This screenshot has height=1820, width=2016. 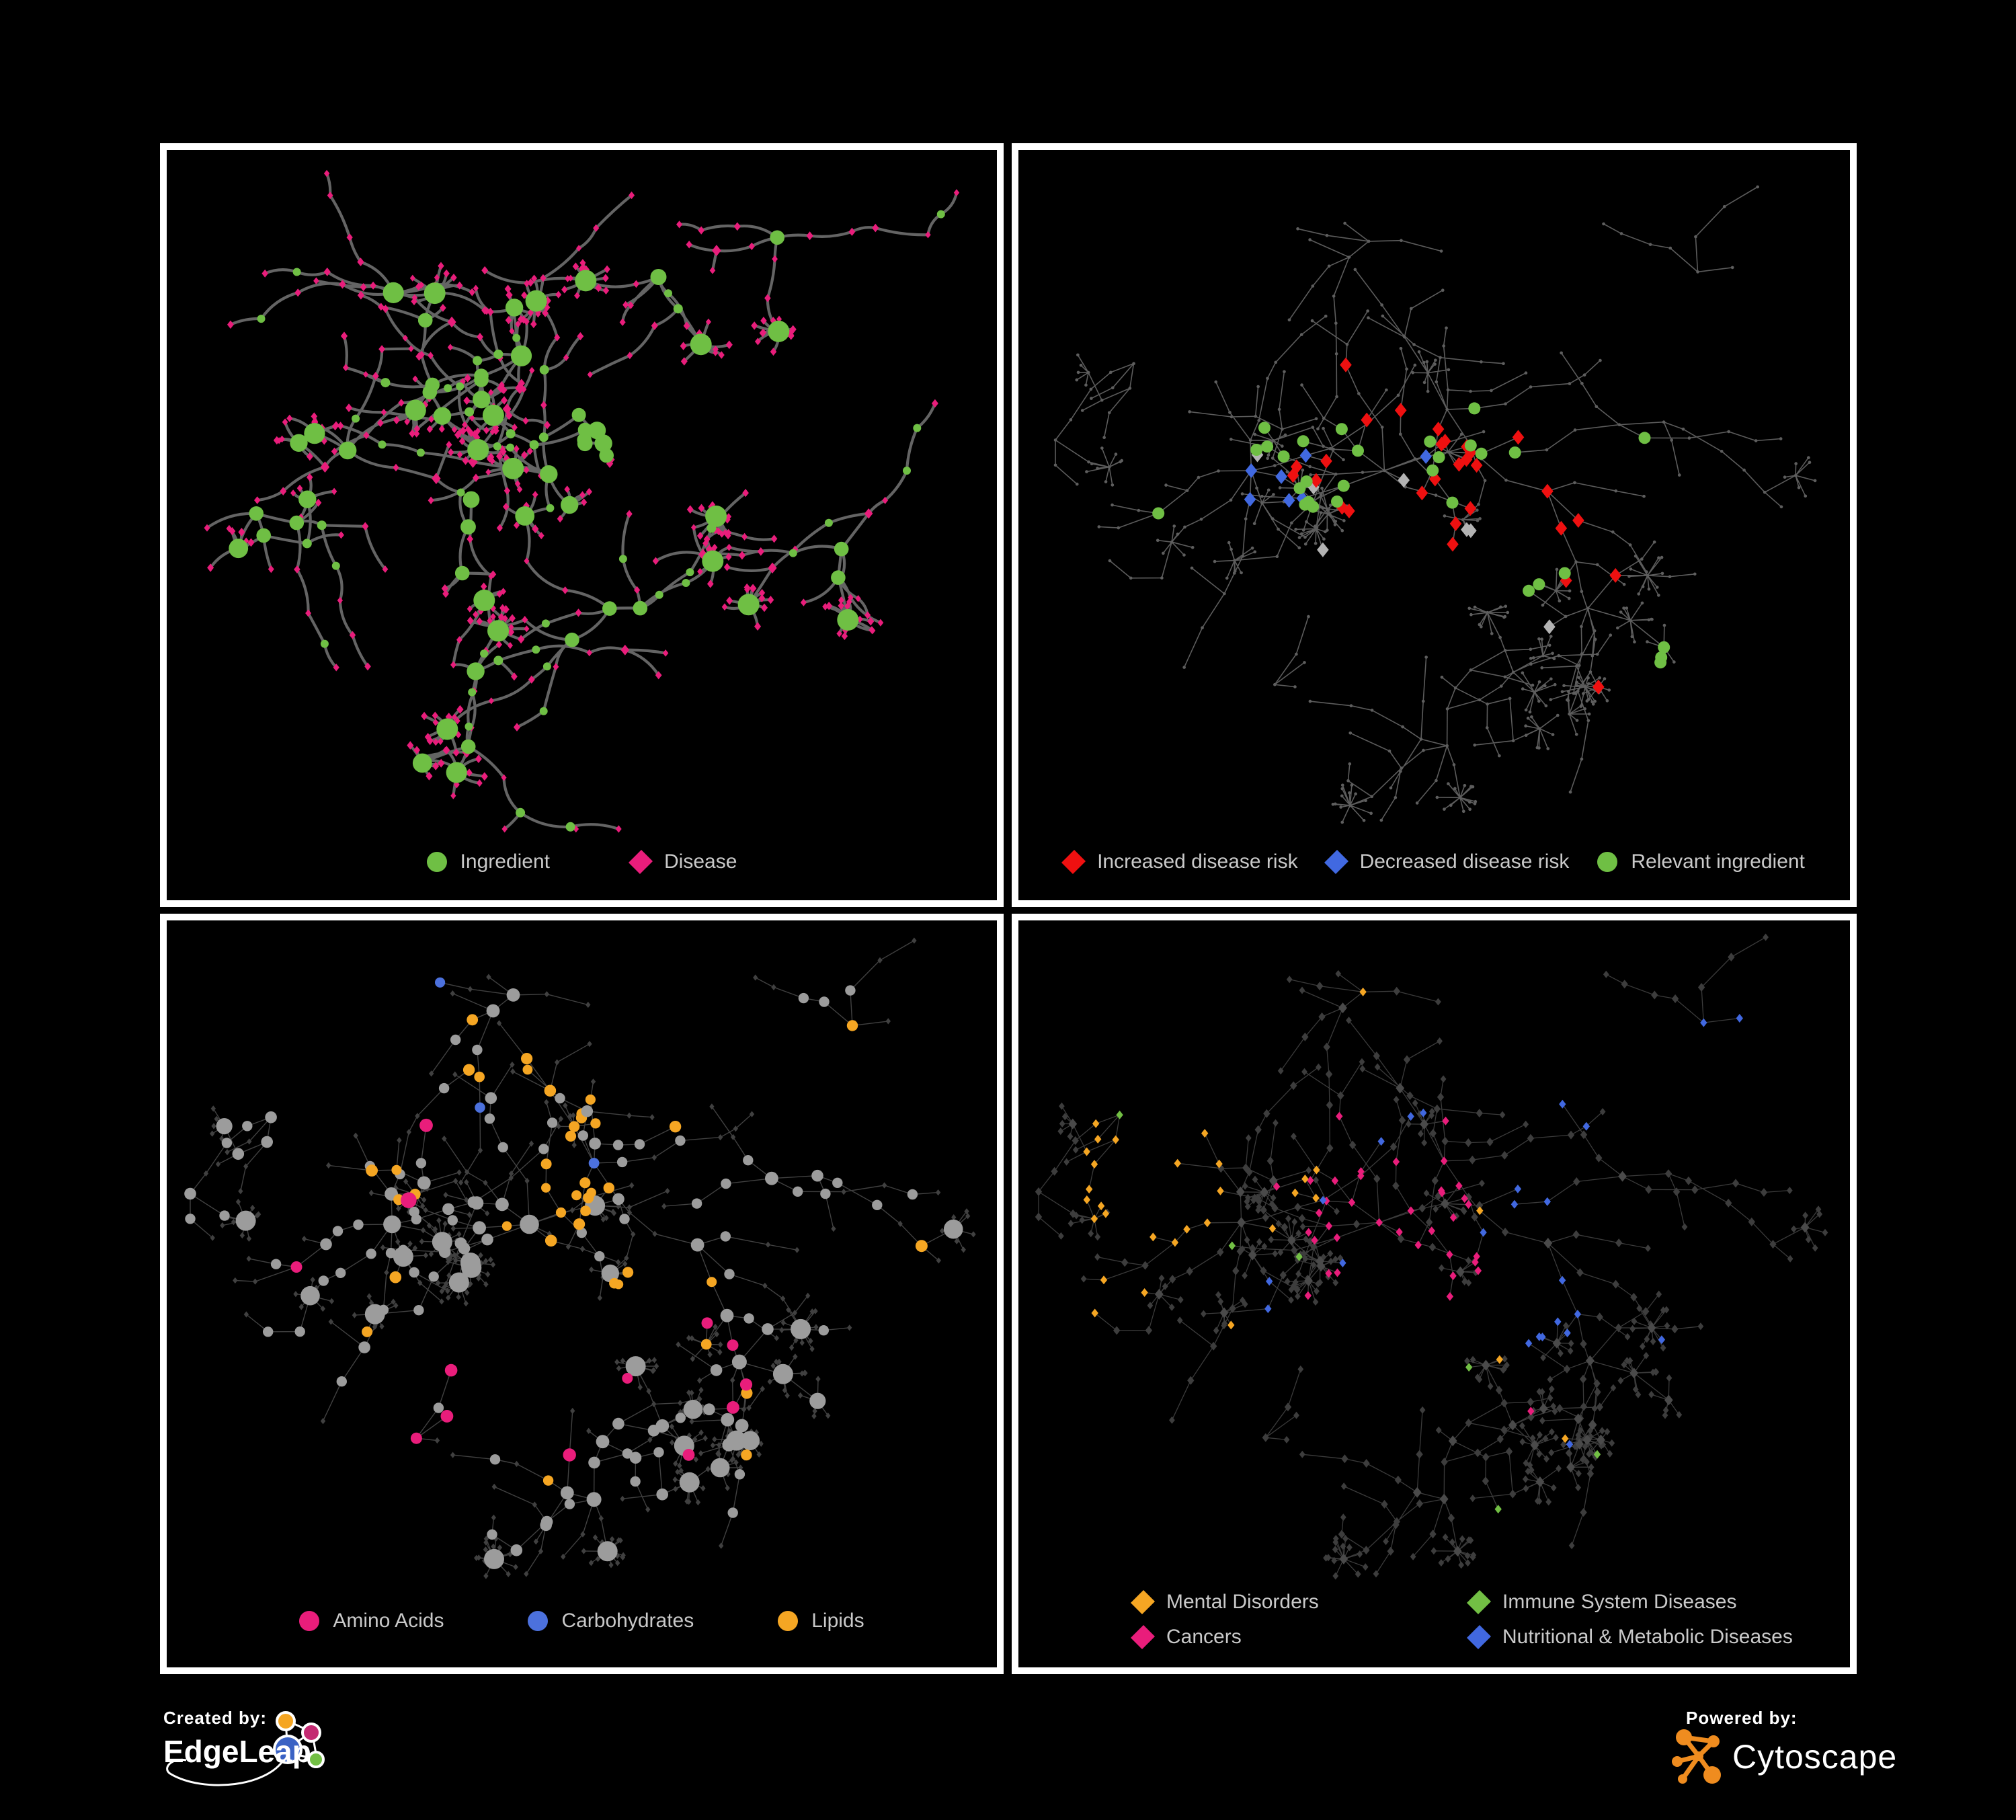 I want to click on legend-label: Increased disease risk, so click(x=1197, y=861).